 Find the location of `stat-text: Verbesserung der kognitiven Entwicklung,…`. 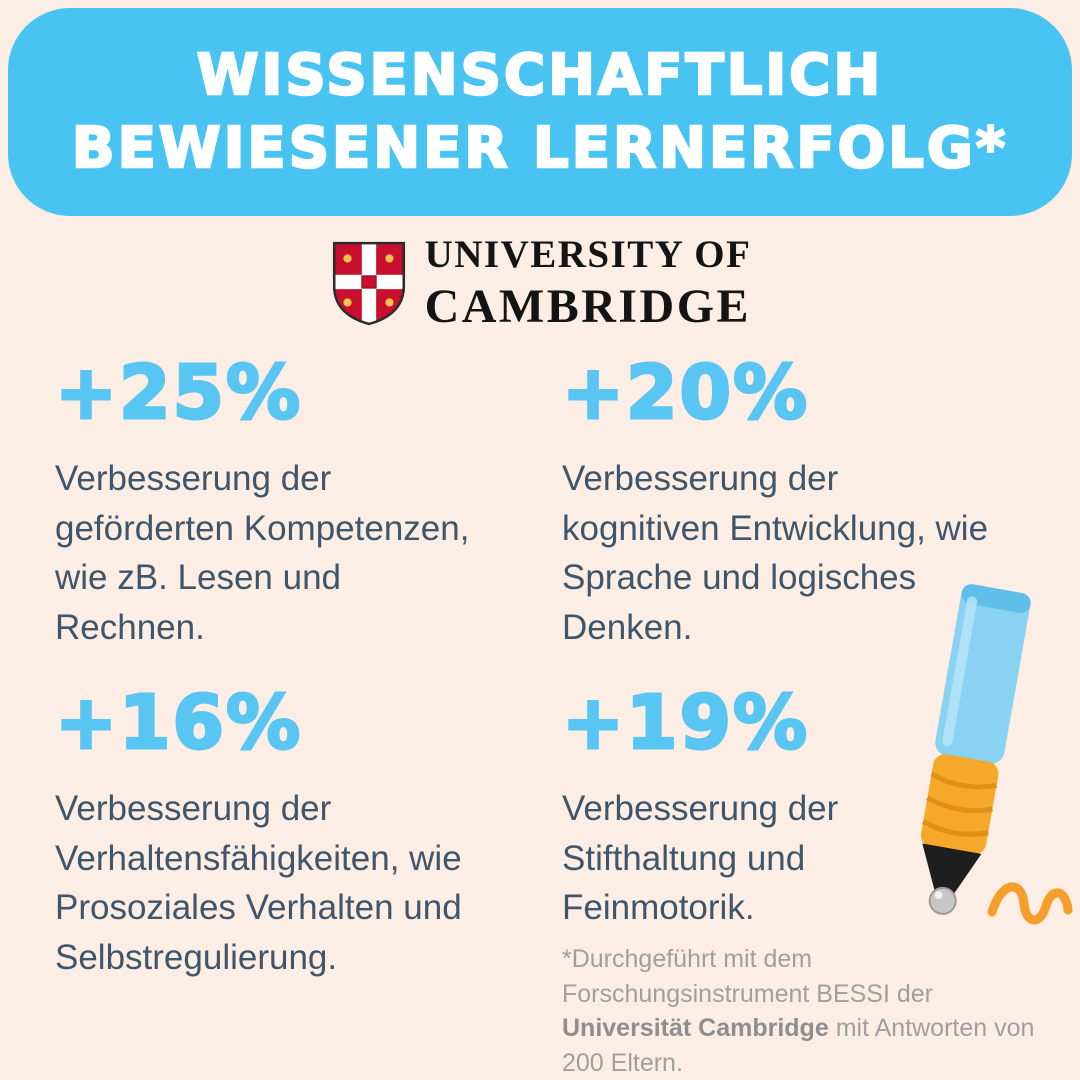

stat-text: Verbesserung der kognitiven Entwicklung,… is located at coordinates (775, 553).